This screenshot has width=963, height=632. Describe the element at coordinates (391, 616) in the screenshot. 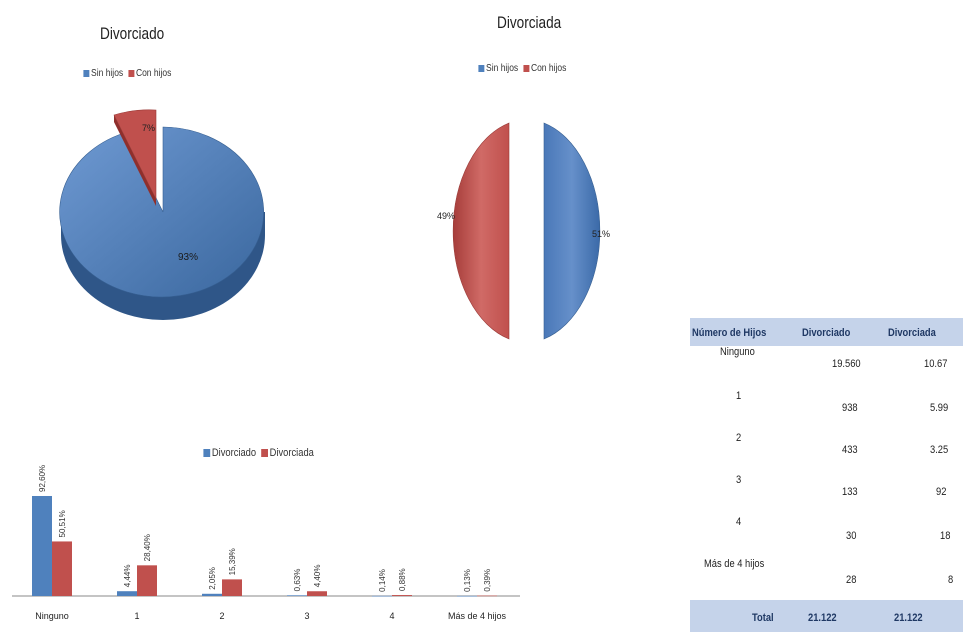

I see `bar-category-4: 4` at that location.